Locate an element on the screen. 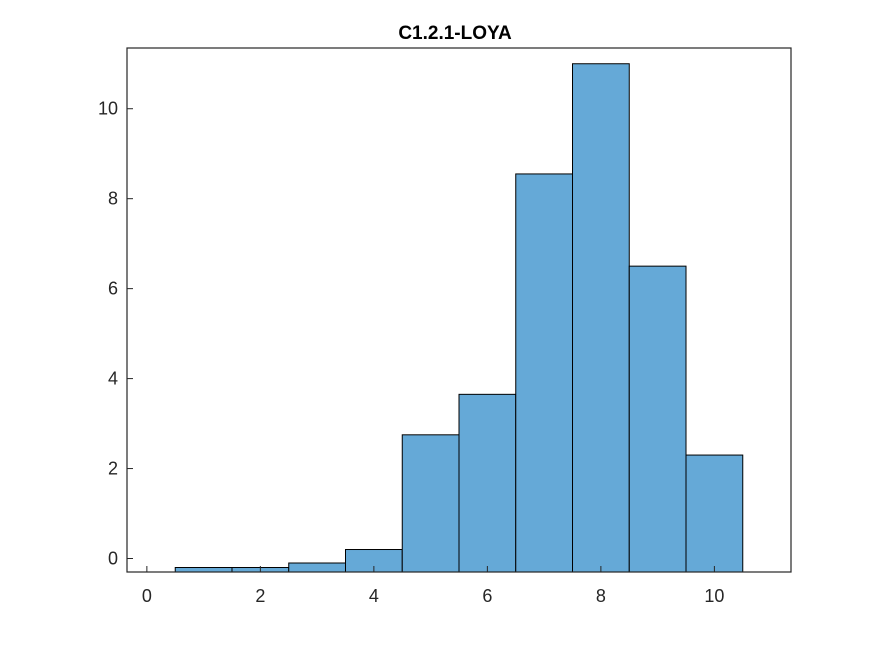 The width and height of the screenshot is (875, 661). y-tick-label: 10 is located at coordinates (108, 109).